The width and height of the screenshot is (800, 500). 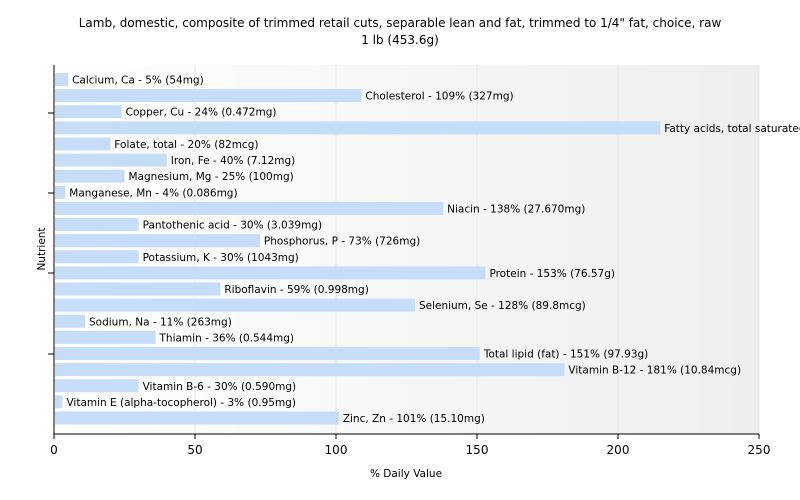 What do you see at coordinates (759, 450) in the screenshot?
I see `x-tick-label: 250` at bounding box center [759, 450].